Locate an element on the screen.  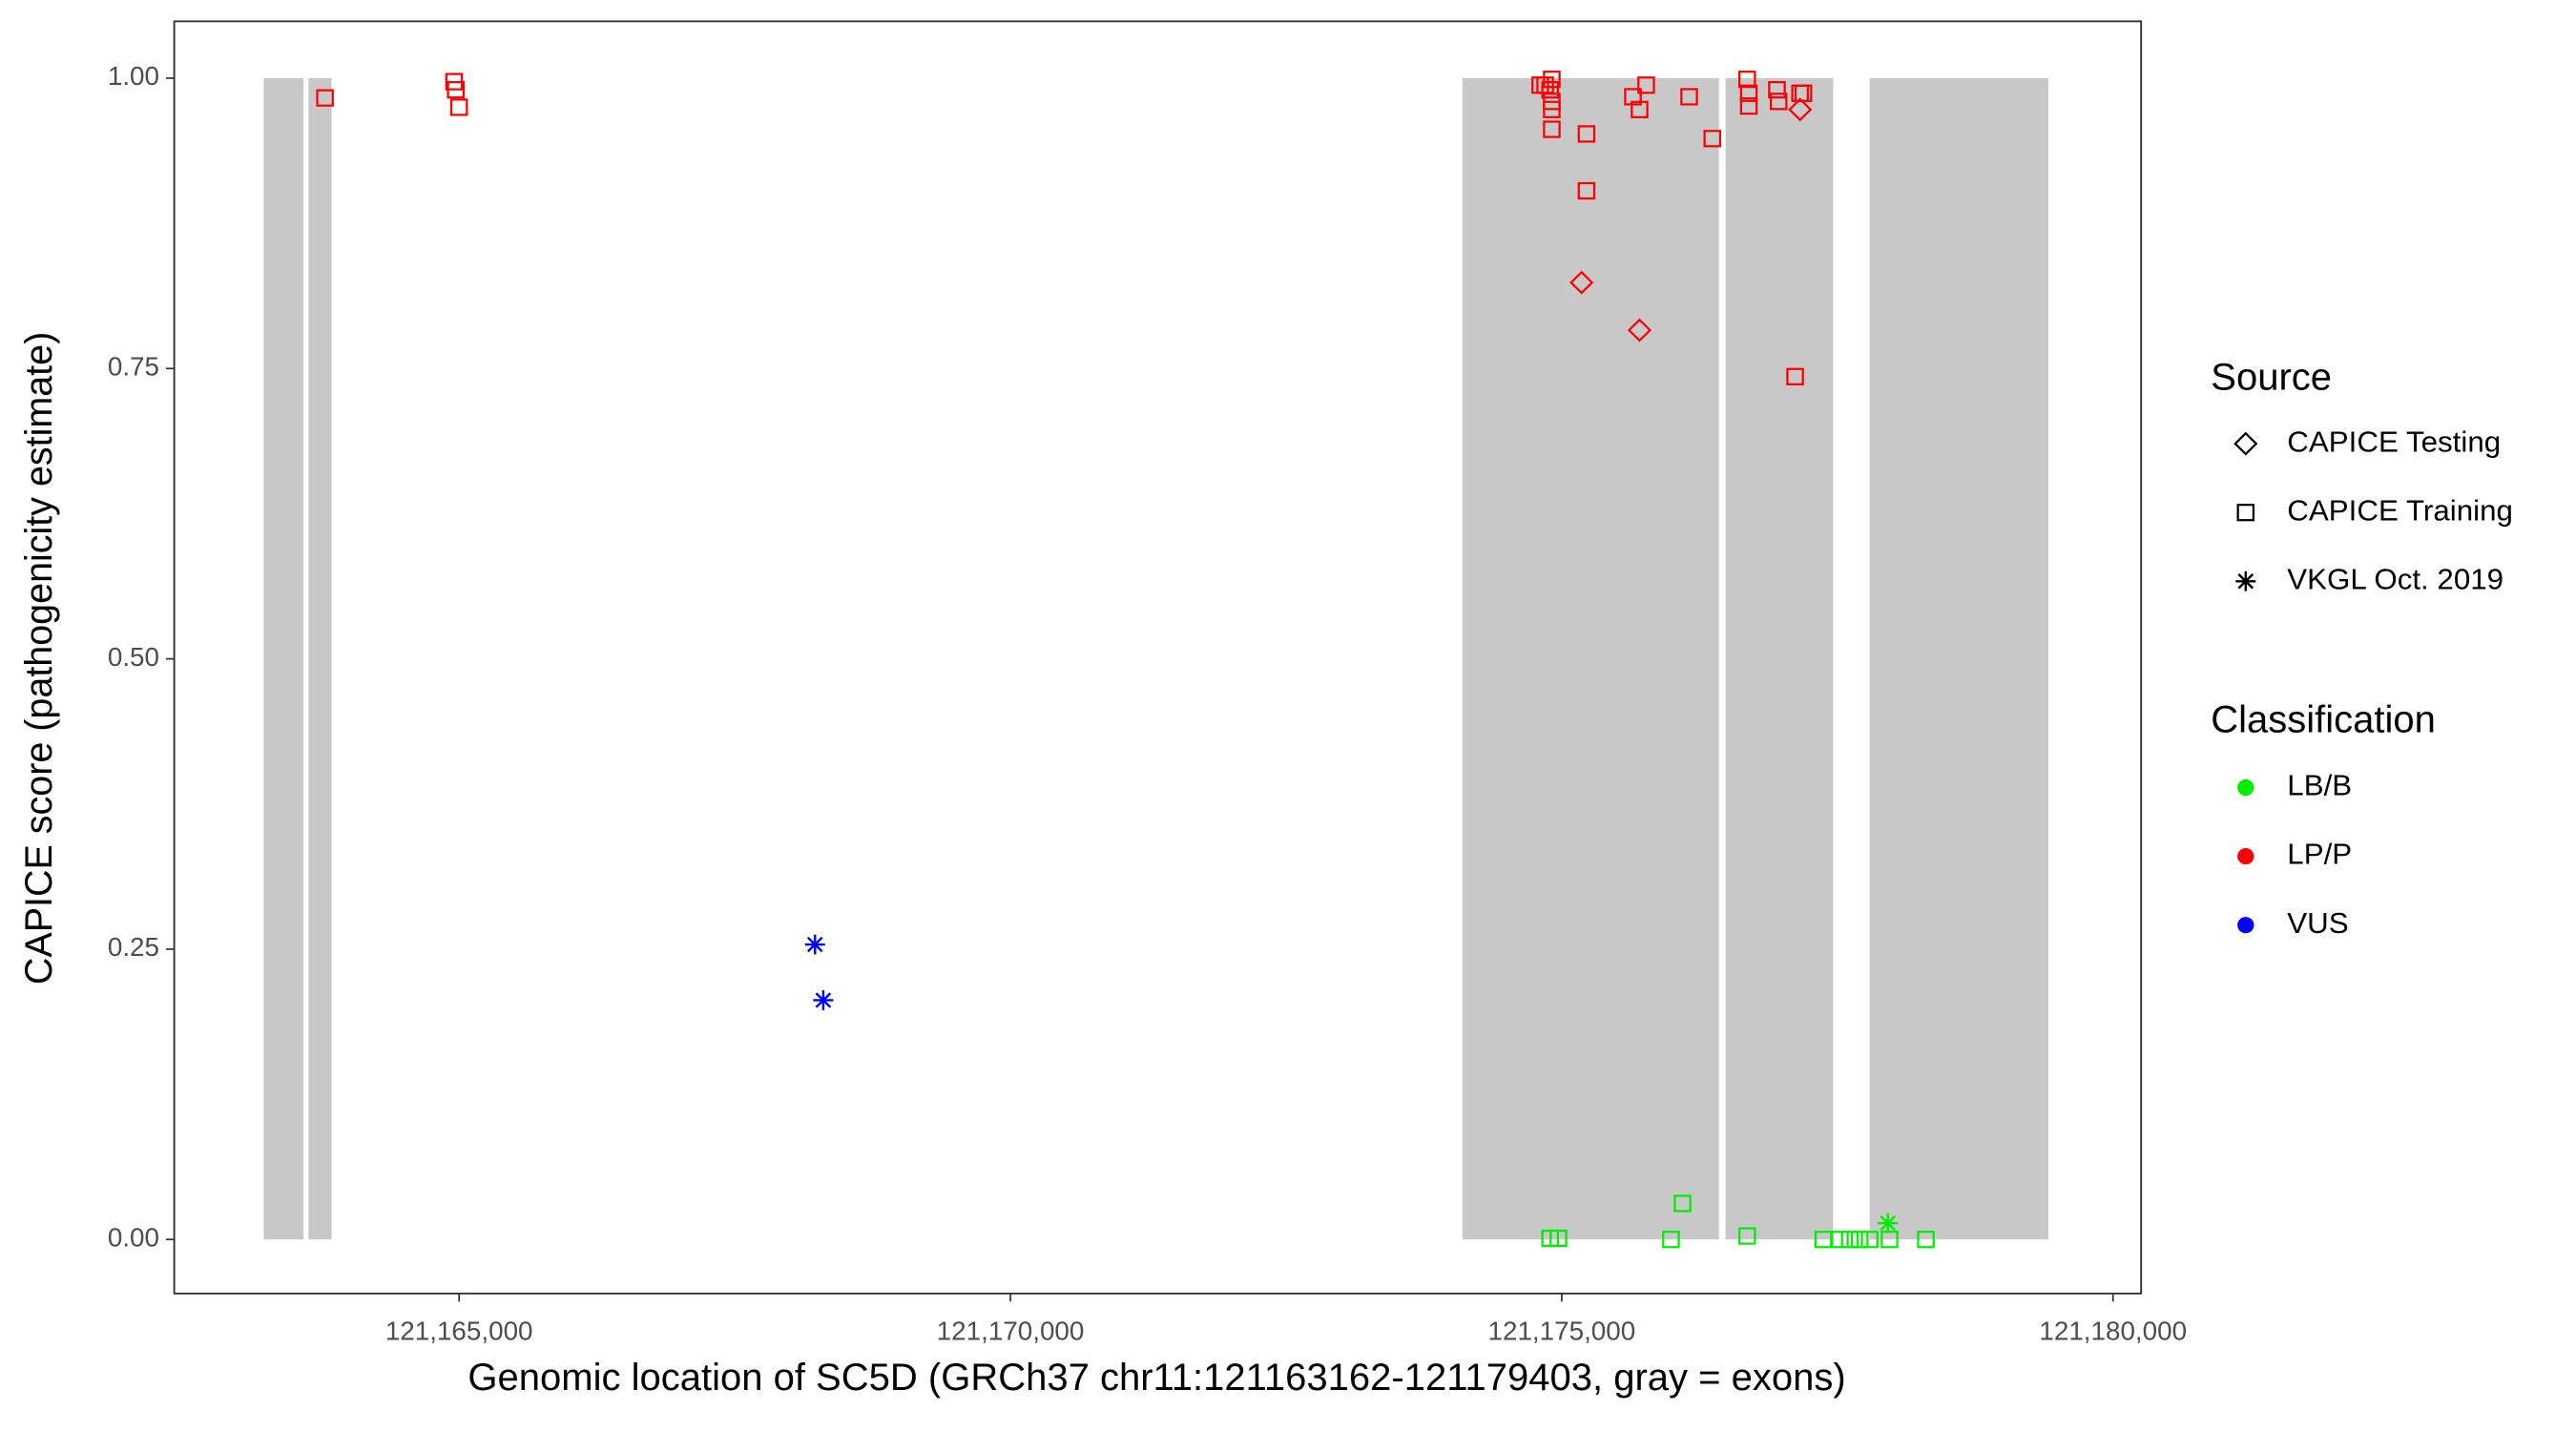
legend-label: VKGL Oct. 2019 is located at coordinates (2395, 579).